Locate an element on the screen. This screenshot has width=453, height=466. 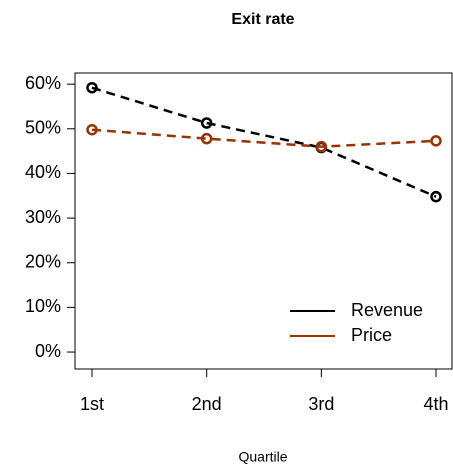
y-tick-label: 20% is located at coordinates (43, 261).